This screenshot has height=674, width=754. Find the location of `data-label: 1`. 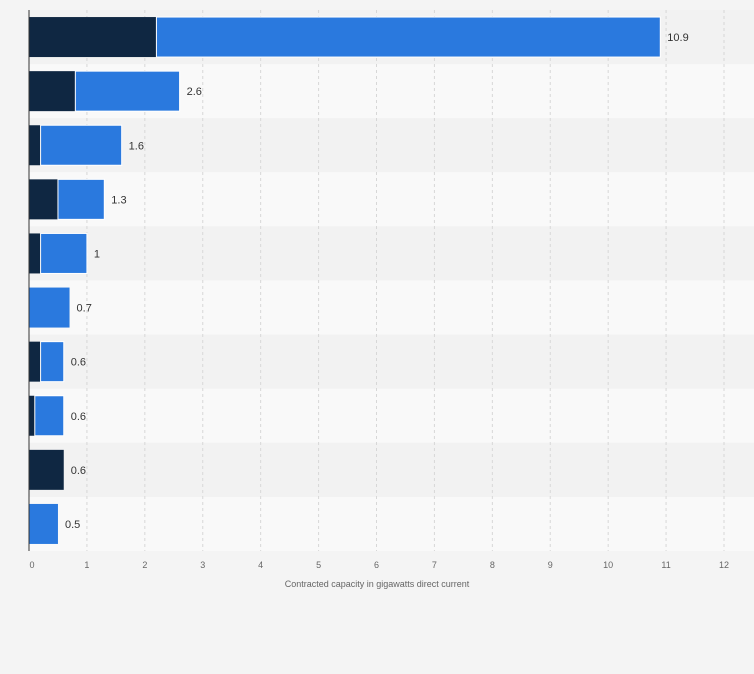

data-label: 1 is located at coordinates (97, 254).